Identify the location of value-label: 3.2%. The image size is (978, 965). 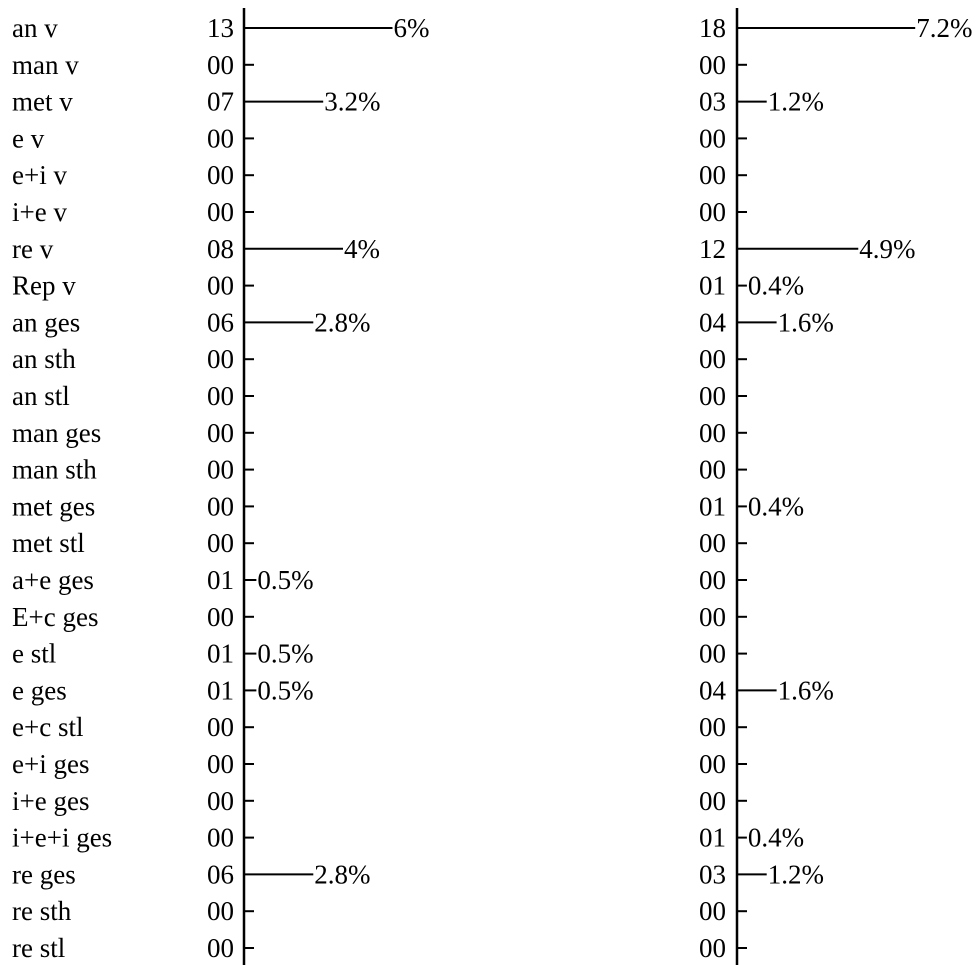
(352, 102).